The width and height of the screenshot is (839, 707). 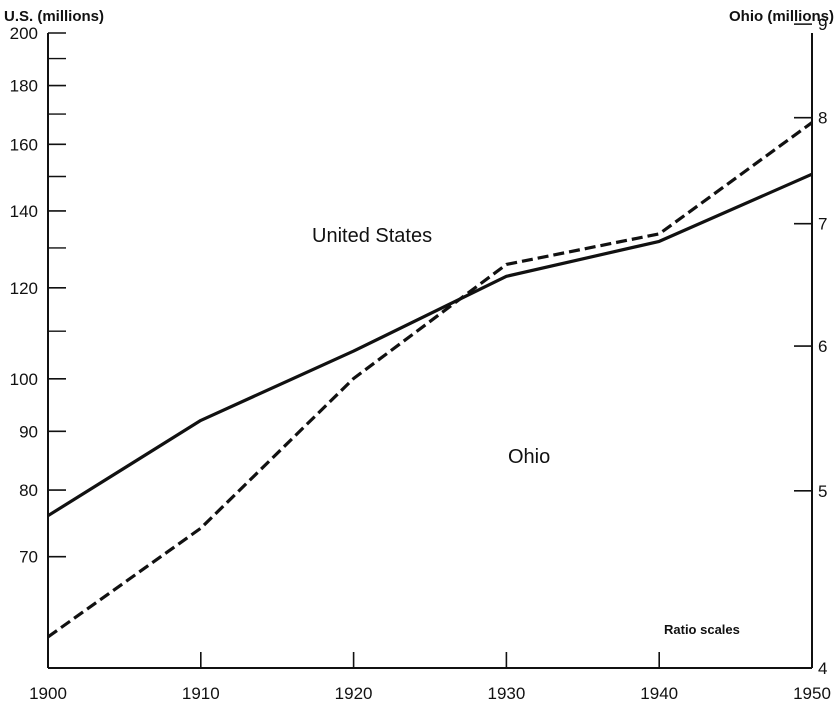 What do you see at coordinates (822, 346) in the screenshot?
I see `right-tick-label: 6` at bounding box center [822, 346].